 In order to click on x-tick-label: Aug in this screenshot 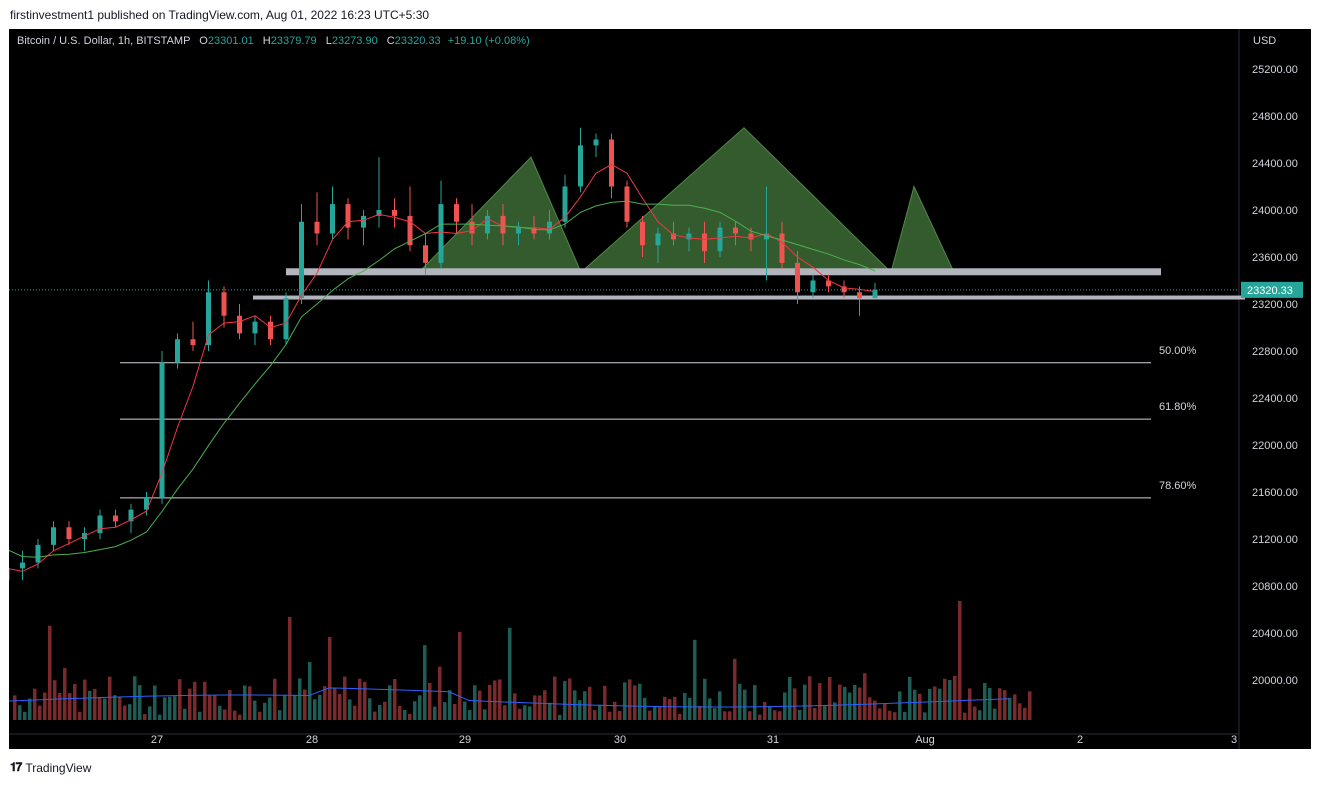, I will do `click(925, 740)`.